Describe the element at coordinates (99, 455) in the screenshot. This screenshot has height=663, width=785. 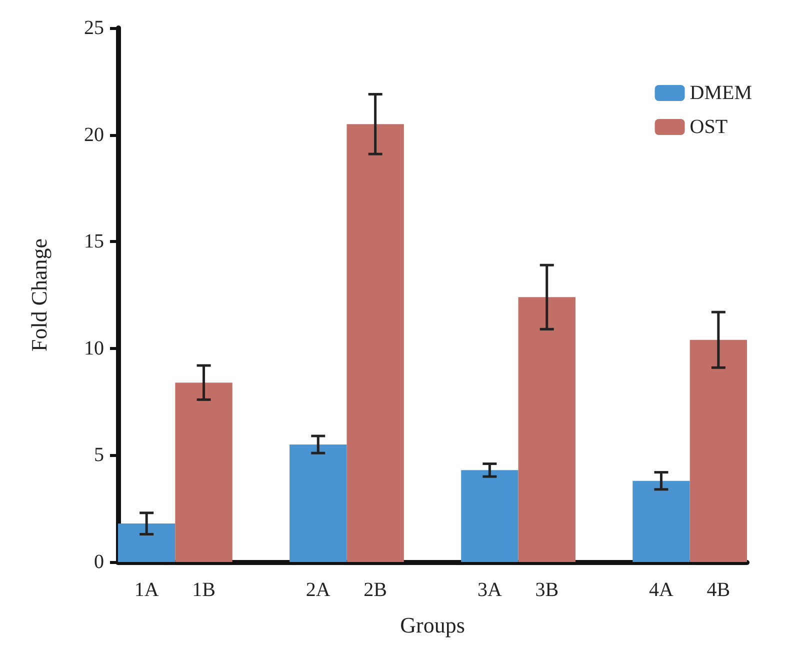
I see `y-tick-label: 5` at that location.